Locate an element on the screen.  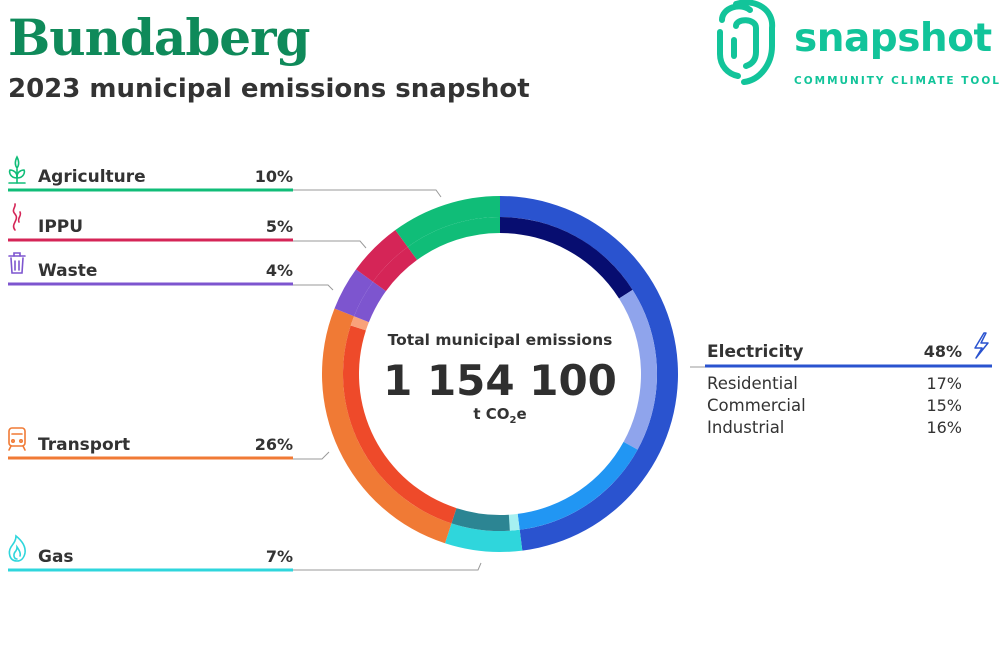
slice-ippu is located at coordinates (381, 255).